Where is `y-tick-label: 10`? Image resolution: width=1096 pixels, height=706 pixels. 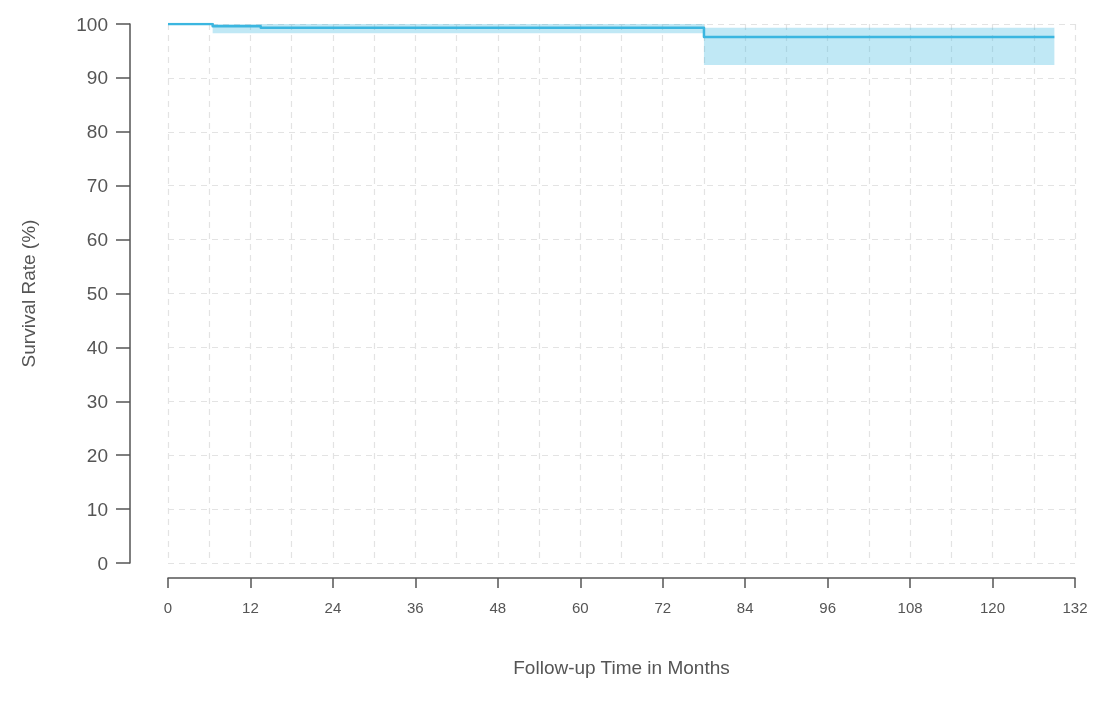
y-tick-label: 10 is located at coordinates (97, 509).